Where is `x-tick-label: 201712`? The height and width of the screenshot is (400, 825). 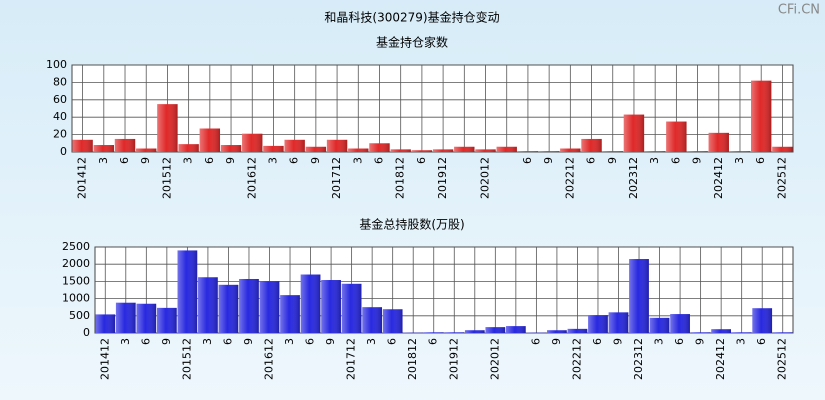 x-tick-label: 201712 is located at coordinates (351, 359).